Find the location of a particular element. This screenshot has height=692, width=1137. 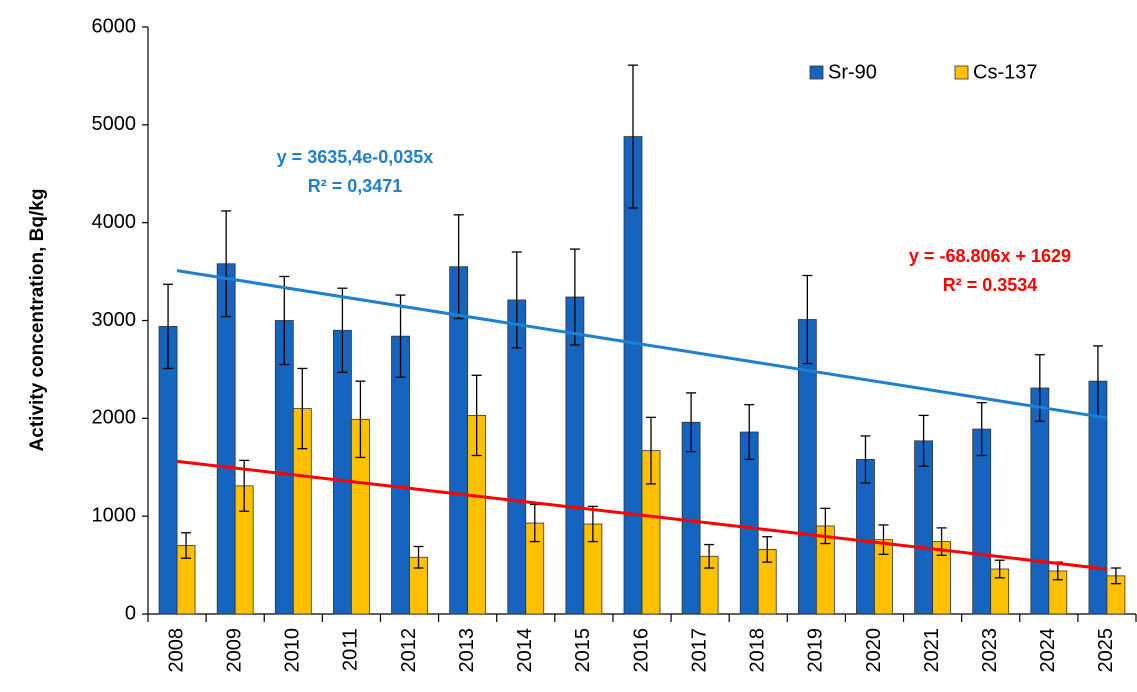

x-tick-label: 2023 is located at coordinates (990, 650).